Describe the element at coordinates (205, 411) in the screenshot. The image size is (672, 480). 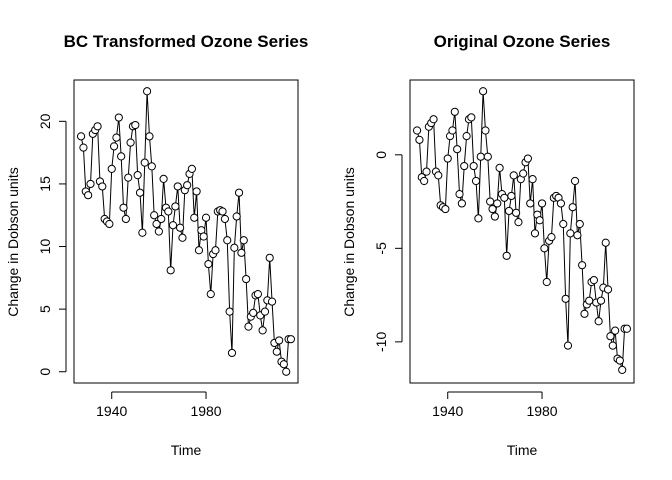
I see `left-x-tick-label: 1980` at that location.